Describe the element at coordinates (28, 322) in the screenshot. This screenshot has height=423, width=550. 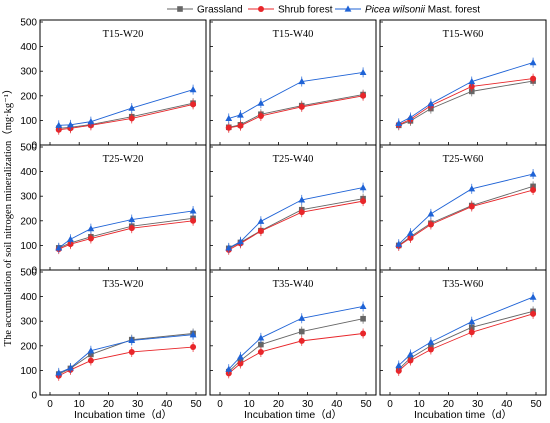
I see `y-tick-label: 300` at that location.